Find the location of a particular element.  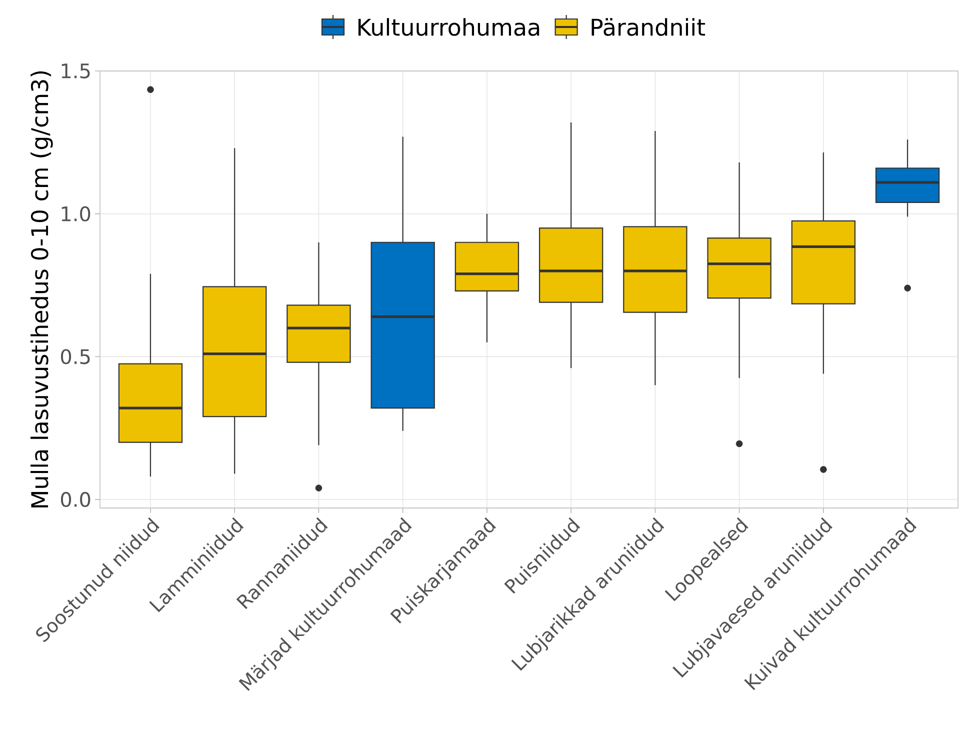

y-tick-label: 0.0 is located at coordinates (75, 500).